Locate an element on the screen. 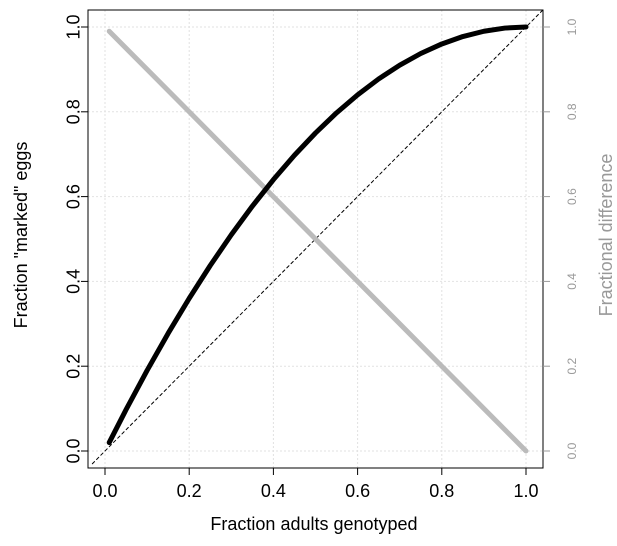  y-right-tick-label-4: 0.8 is located at coordinates (572, 111).